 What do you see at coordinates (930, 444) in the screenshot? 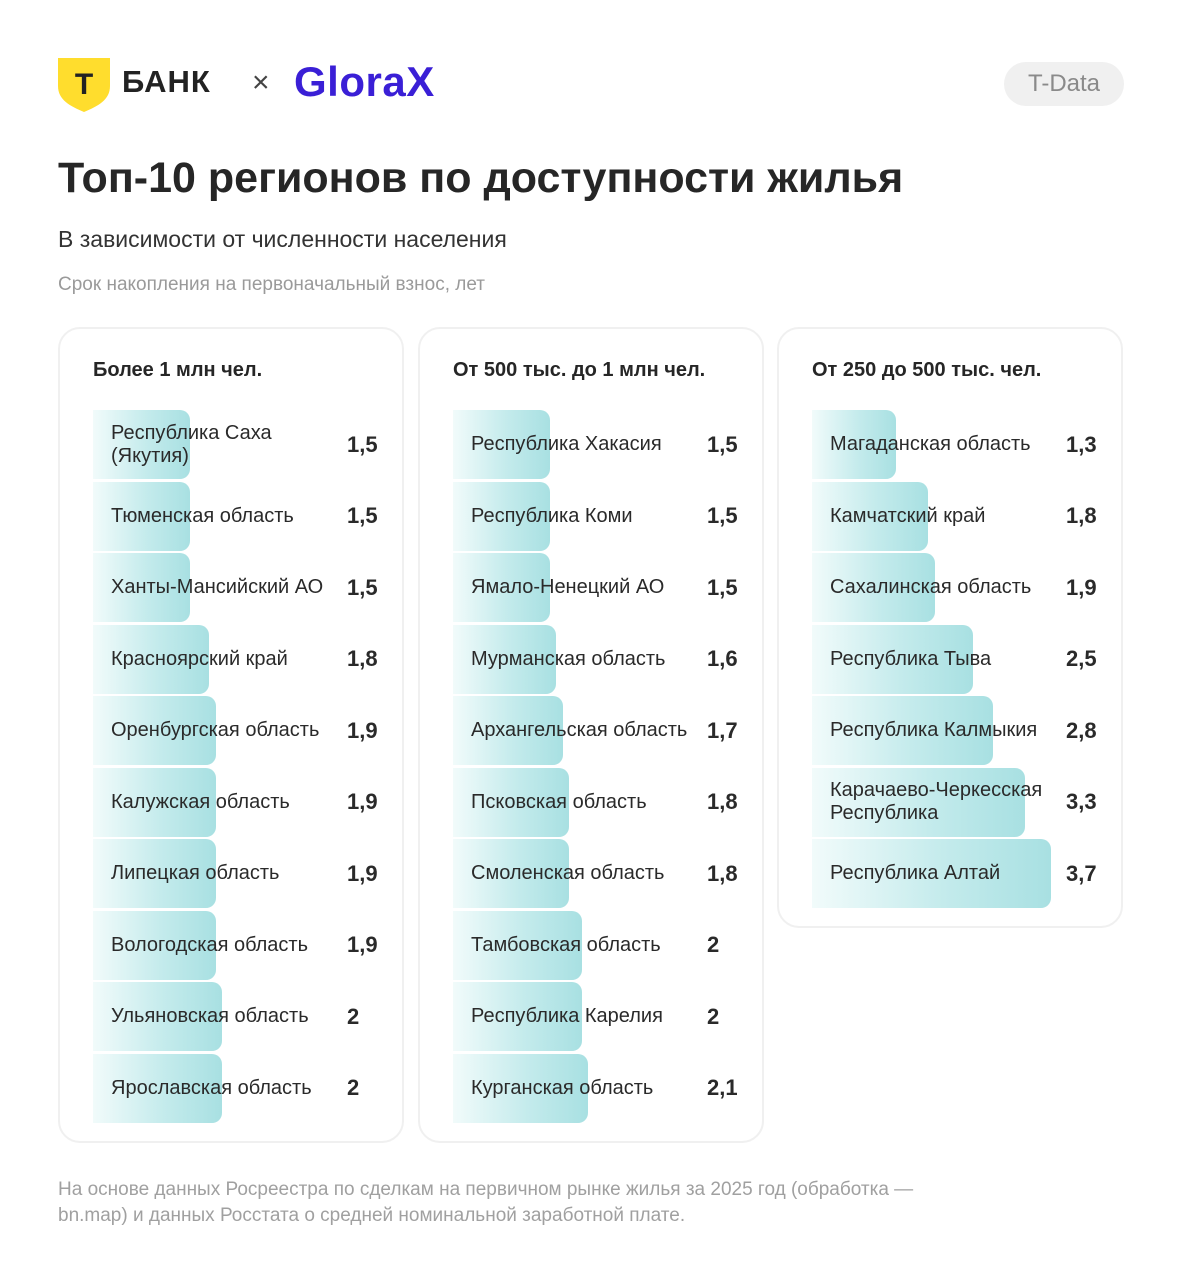
I see `bar-label: Магаданская область` at bounding box center [930, 444].